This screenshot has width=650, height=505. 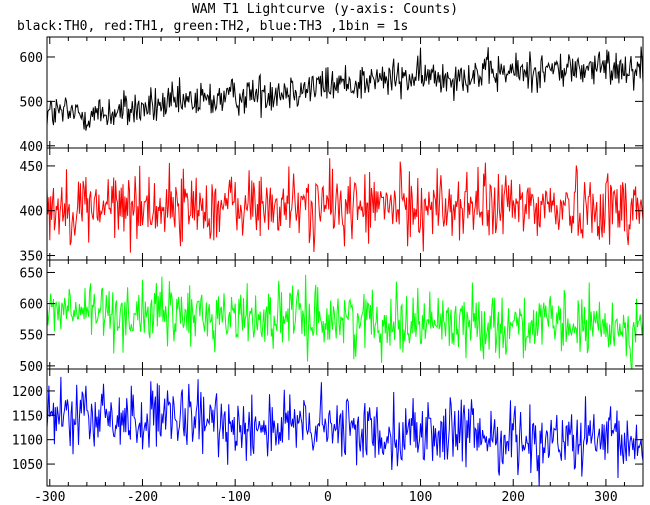 I want to click on chart-title: WAM T1 Lightcurve (y-axis: Counts), so click(x=325, y=9).